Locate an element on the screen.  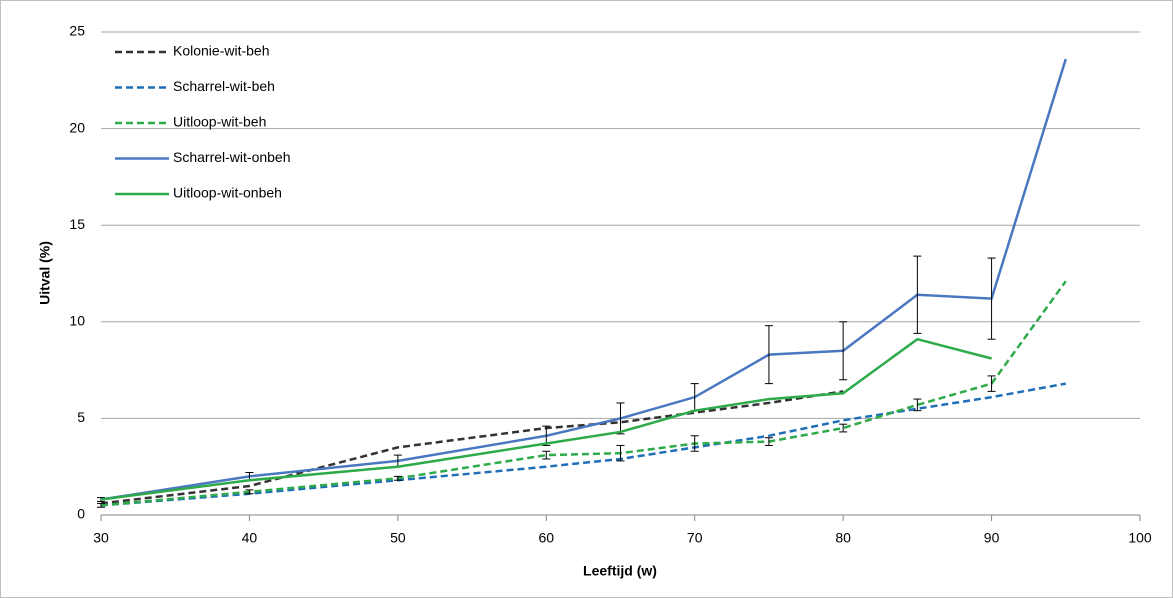
x-tick-label: 40 is located at coordinates (250, 538).